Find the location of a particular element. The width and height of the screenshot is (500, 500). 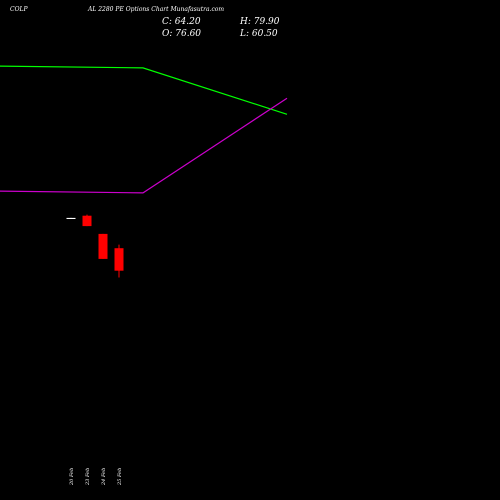

indicator-lines is located at coordinates (144, 129).